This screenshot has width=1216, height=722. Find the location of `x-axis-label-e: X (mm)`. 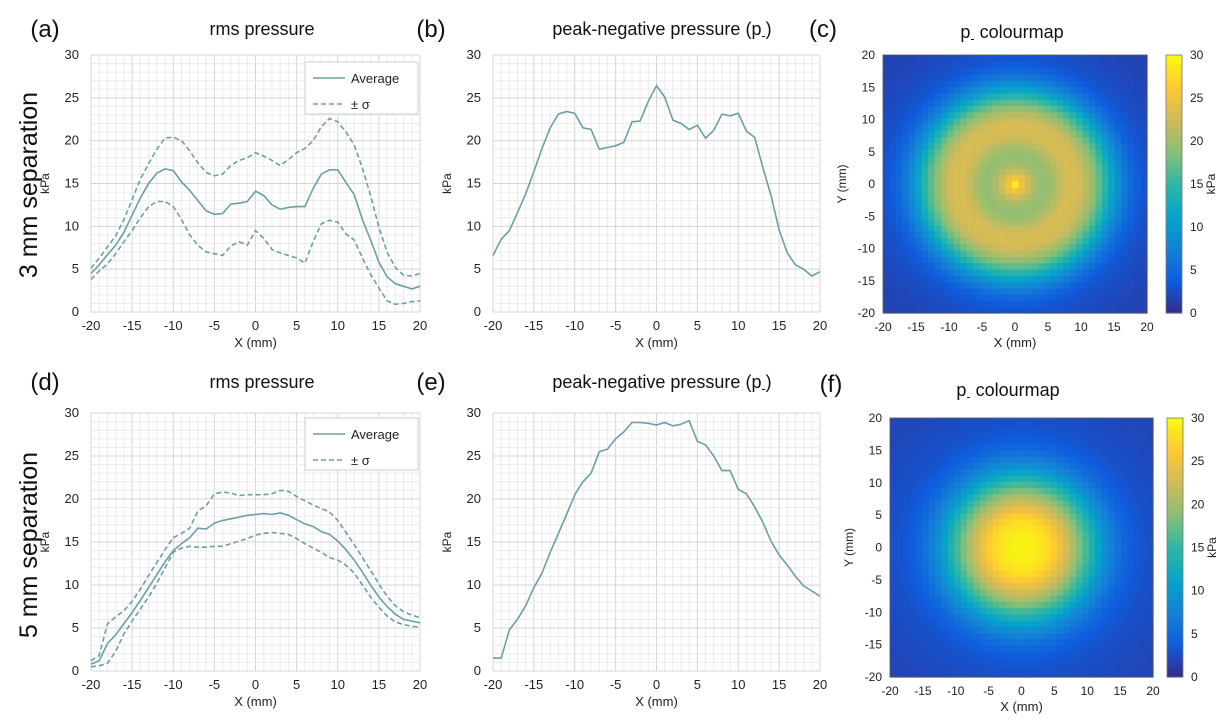

x-axis-label-e: X (mm) is located at coordinates (656, 701).